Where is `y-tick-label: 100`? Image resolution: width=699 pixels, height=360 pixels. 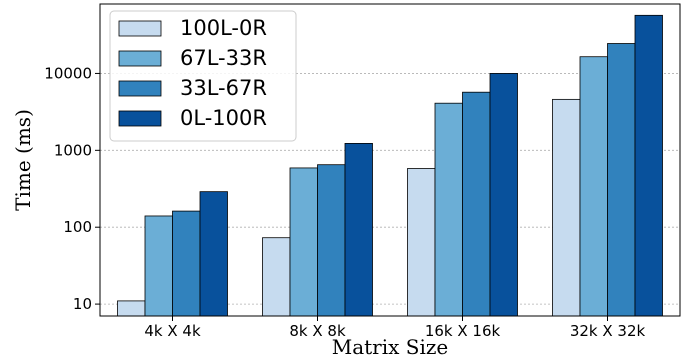 y-tick-label: 100 is located at coordinates (77, 227).